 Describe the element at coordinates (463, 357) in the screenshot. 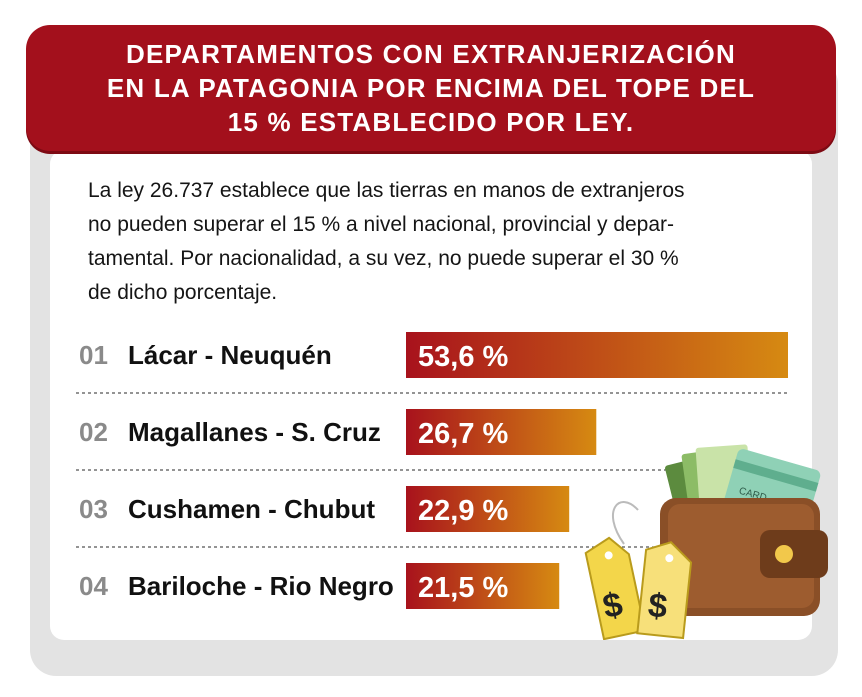

I see `value-label: 53,6 %` at that location.